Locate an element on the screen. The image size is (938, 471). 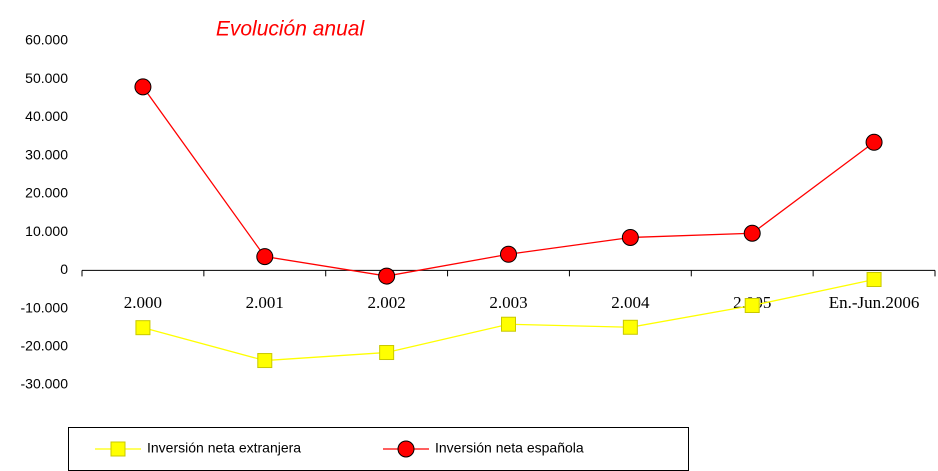
y-tick-label: -30.000 is located at coordinates (45, 384).